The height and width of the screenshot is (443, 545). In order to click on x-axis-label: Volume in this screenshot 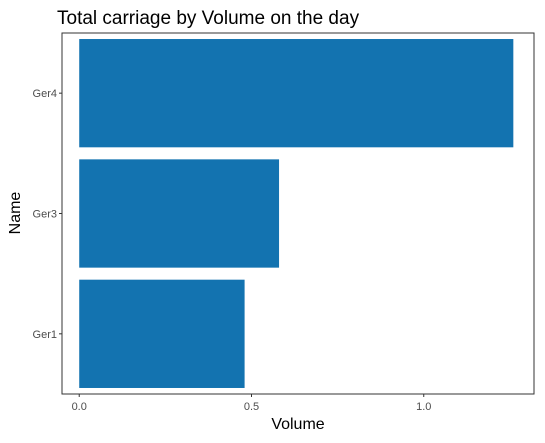, I will do `click(297, 424)`.